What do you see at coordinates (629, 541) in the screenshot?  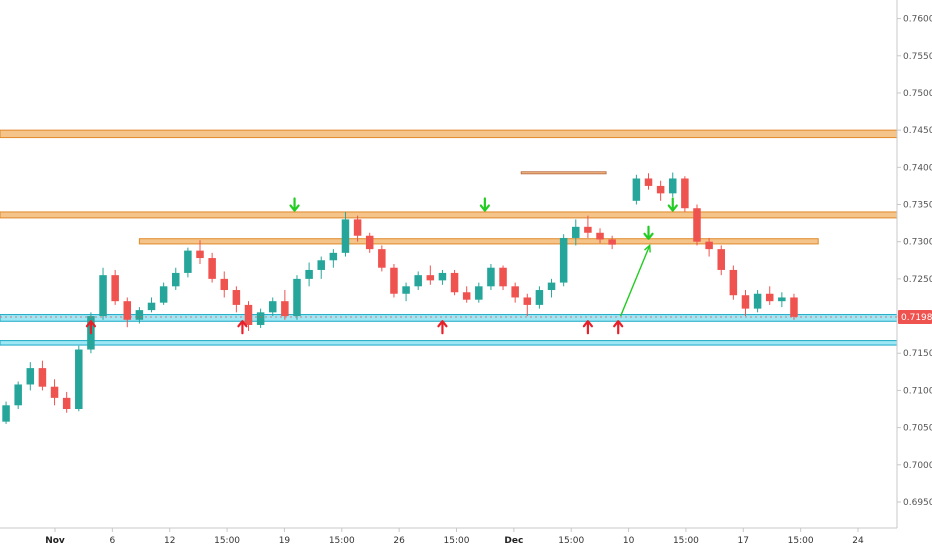 I see `x-tick-label: 10` at bounding box center [629, 541].